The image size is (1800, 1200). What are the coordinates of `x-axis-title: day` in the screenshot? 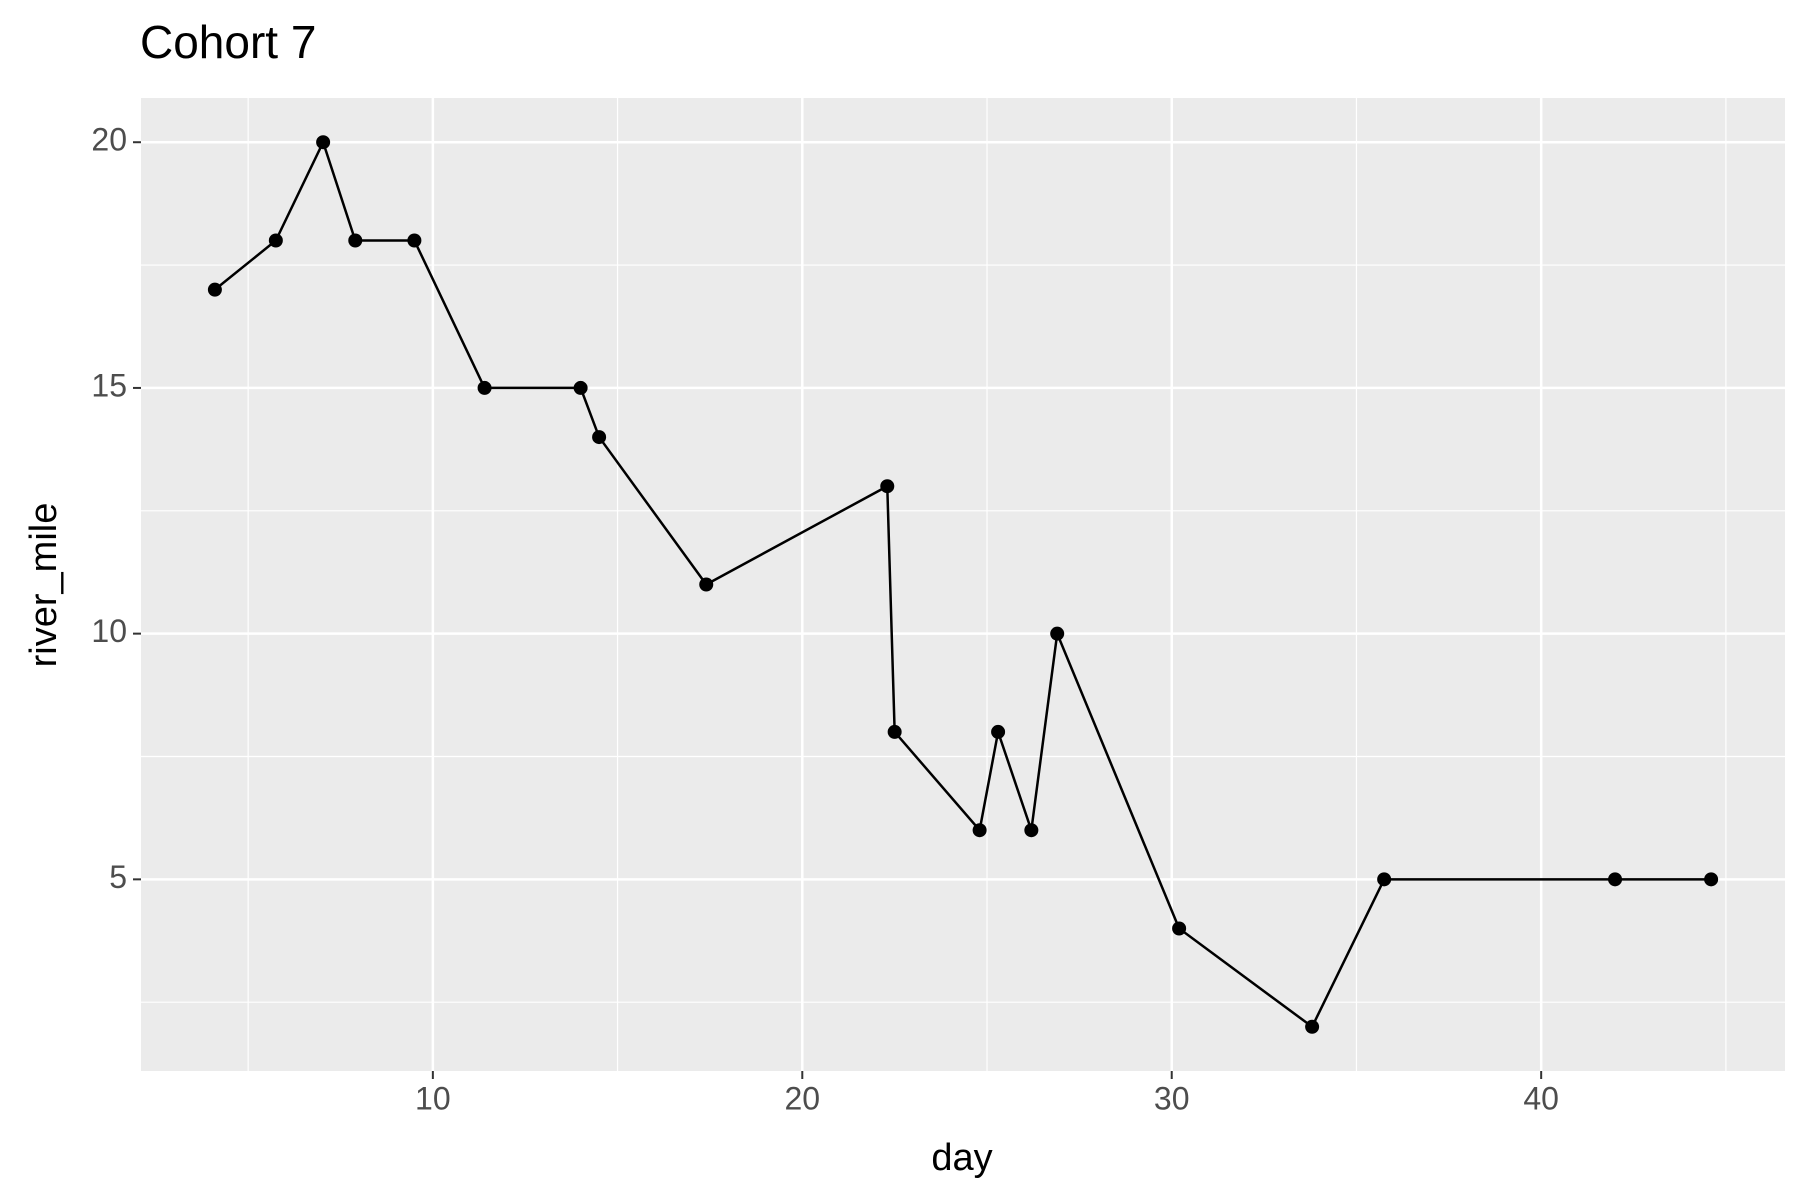 It's located at (961, 1158).